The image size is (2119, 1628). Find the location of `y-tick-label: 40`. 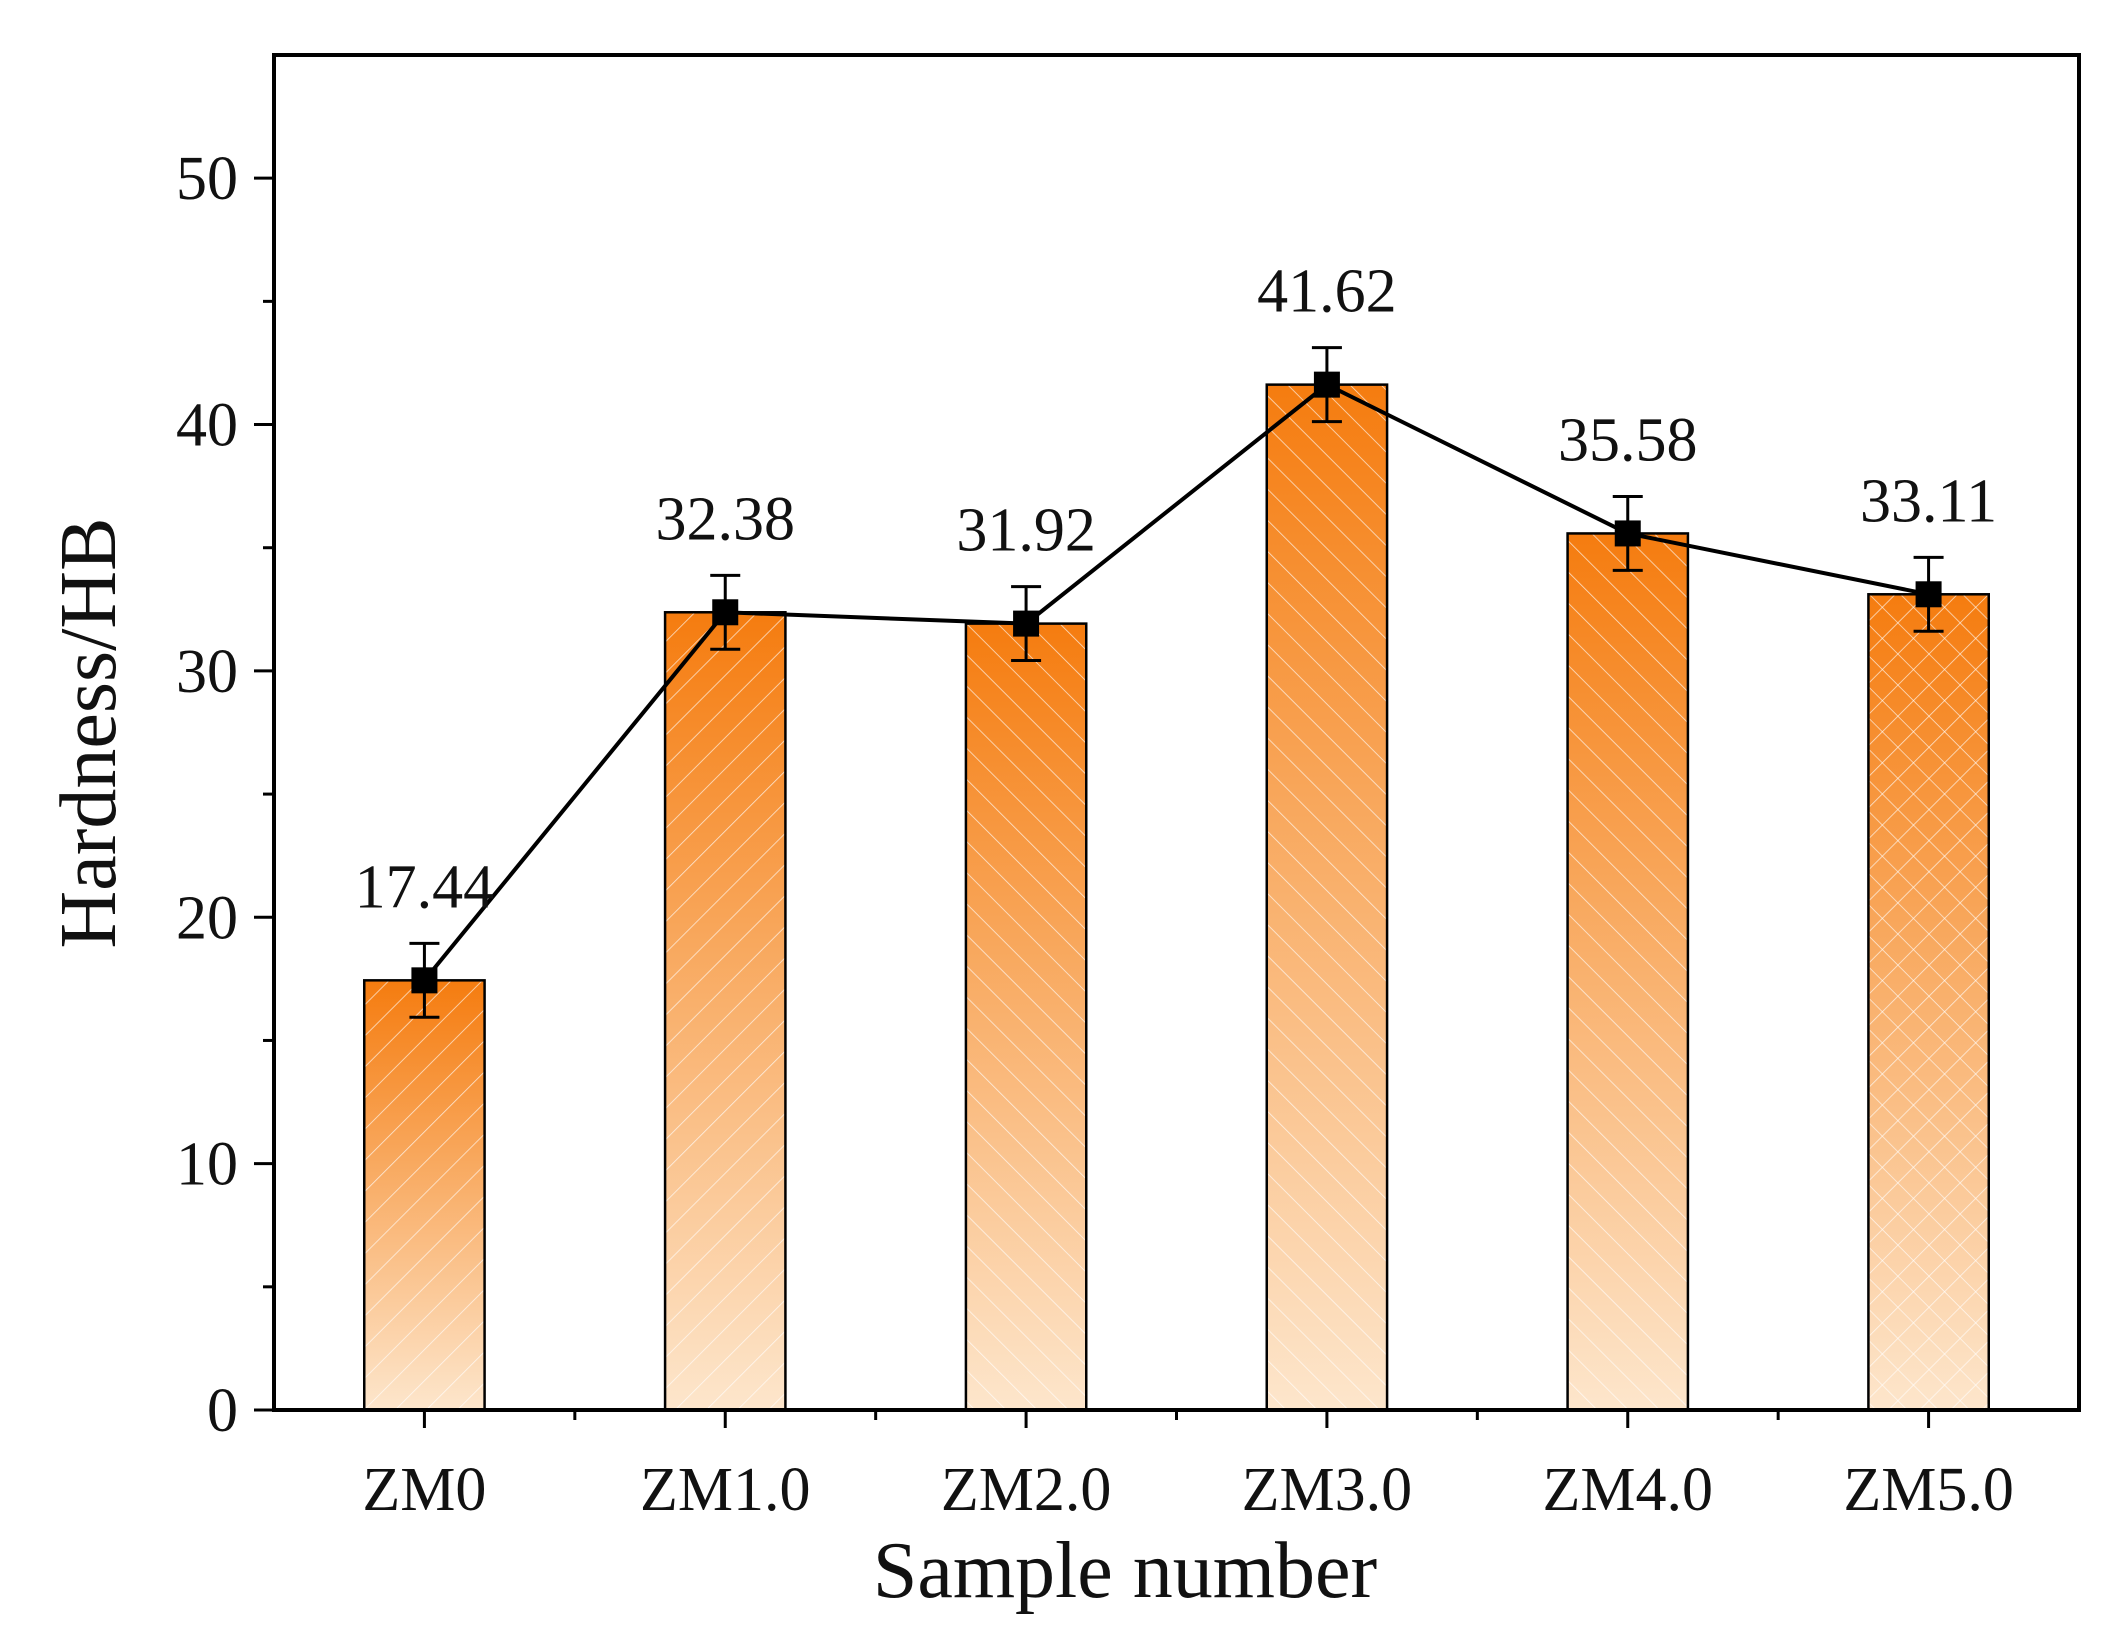

y-tick-label: 40 is located at coordinates (207, 426).